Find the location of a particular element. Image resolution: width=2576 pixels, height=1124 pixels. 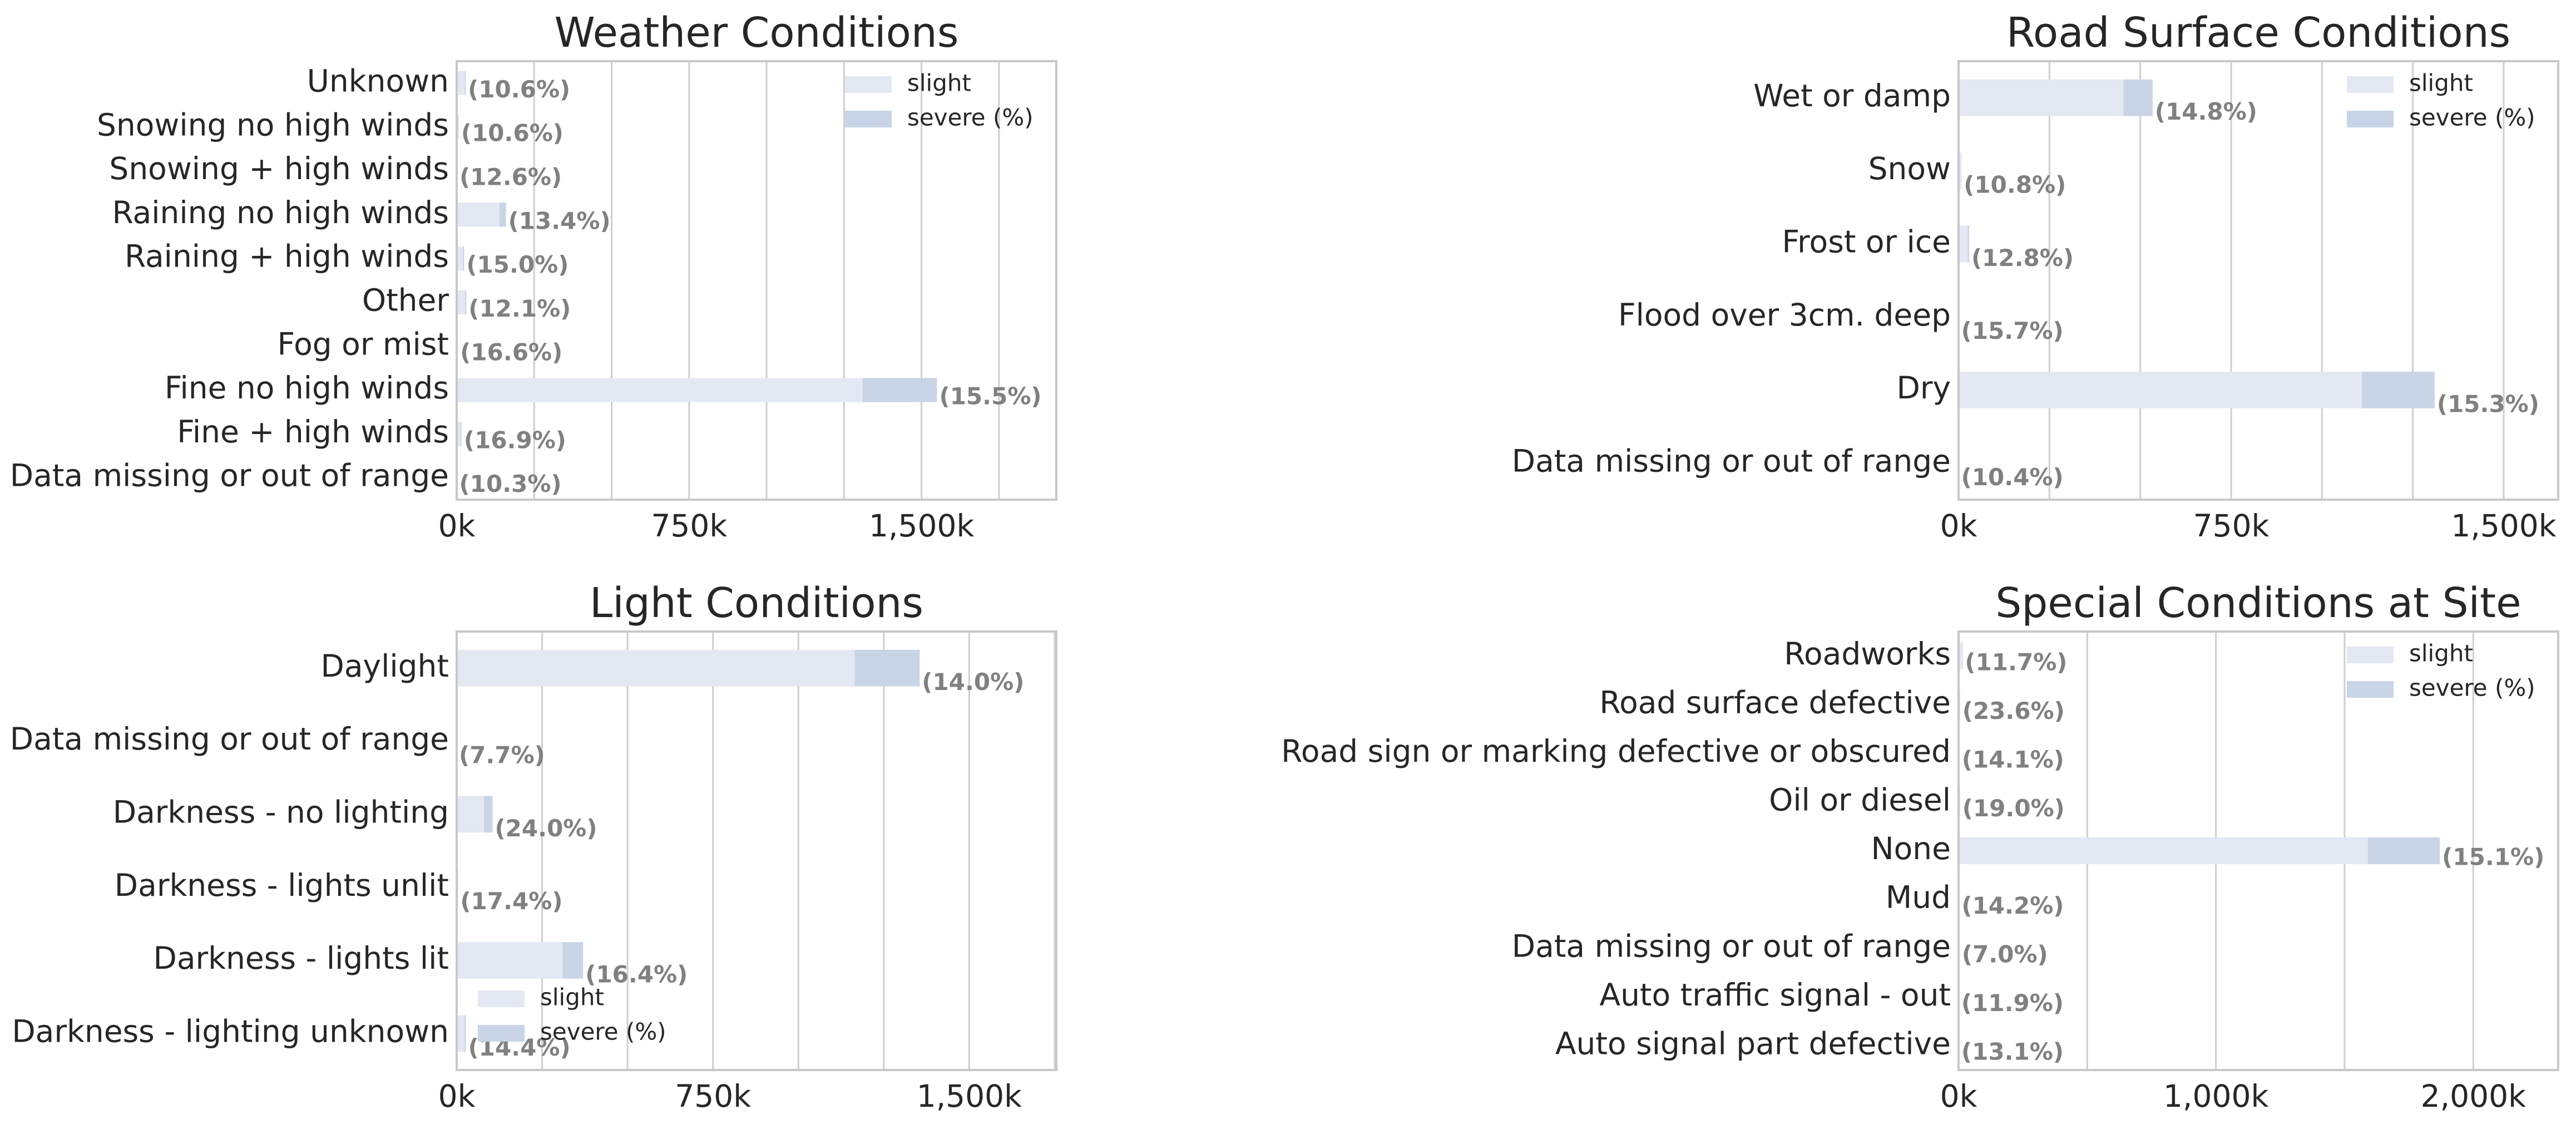

percent-label: (10.6%) is located at coordinates (519, 90).